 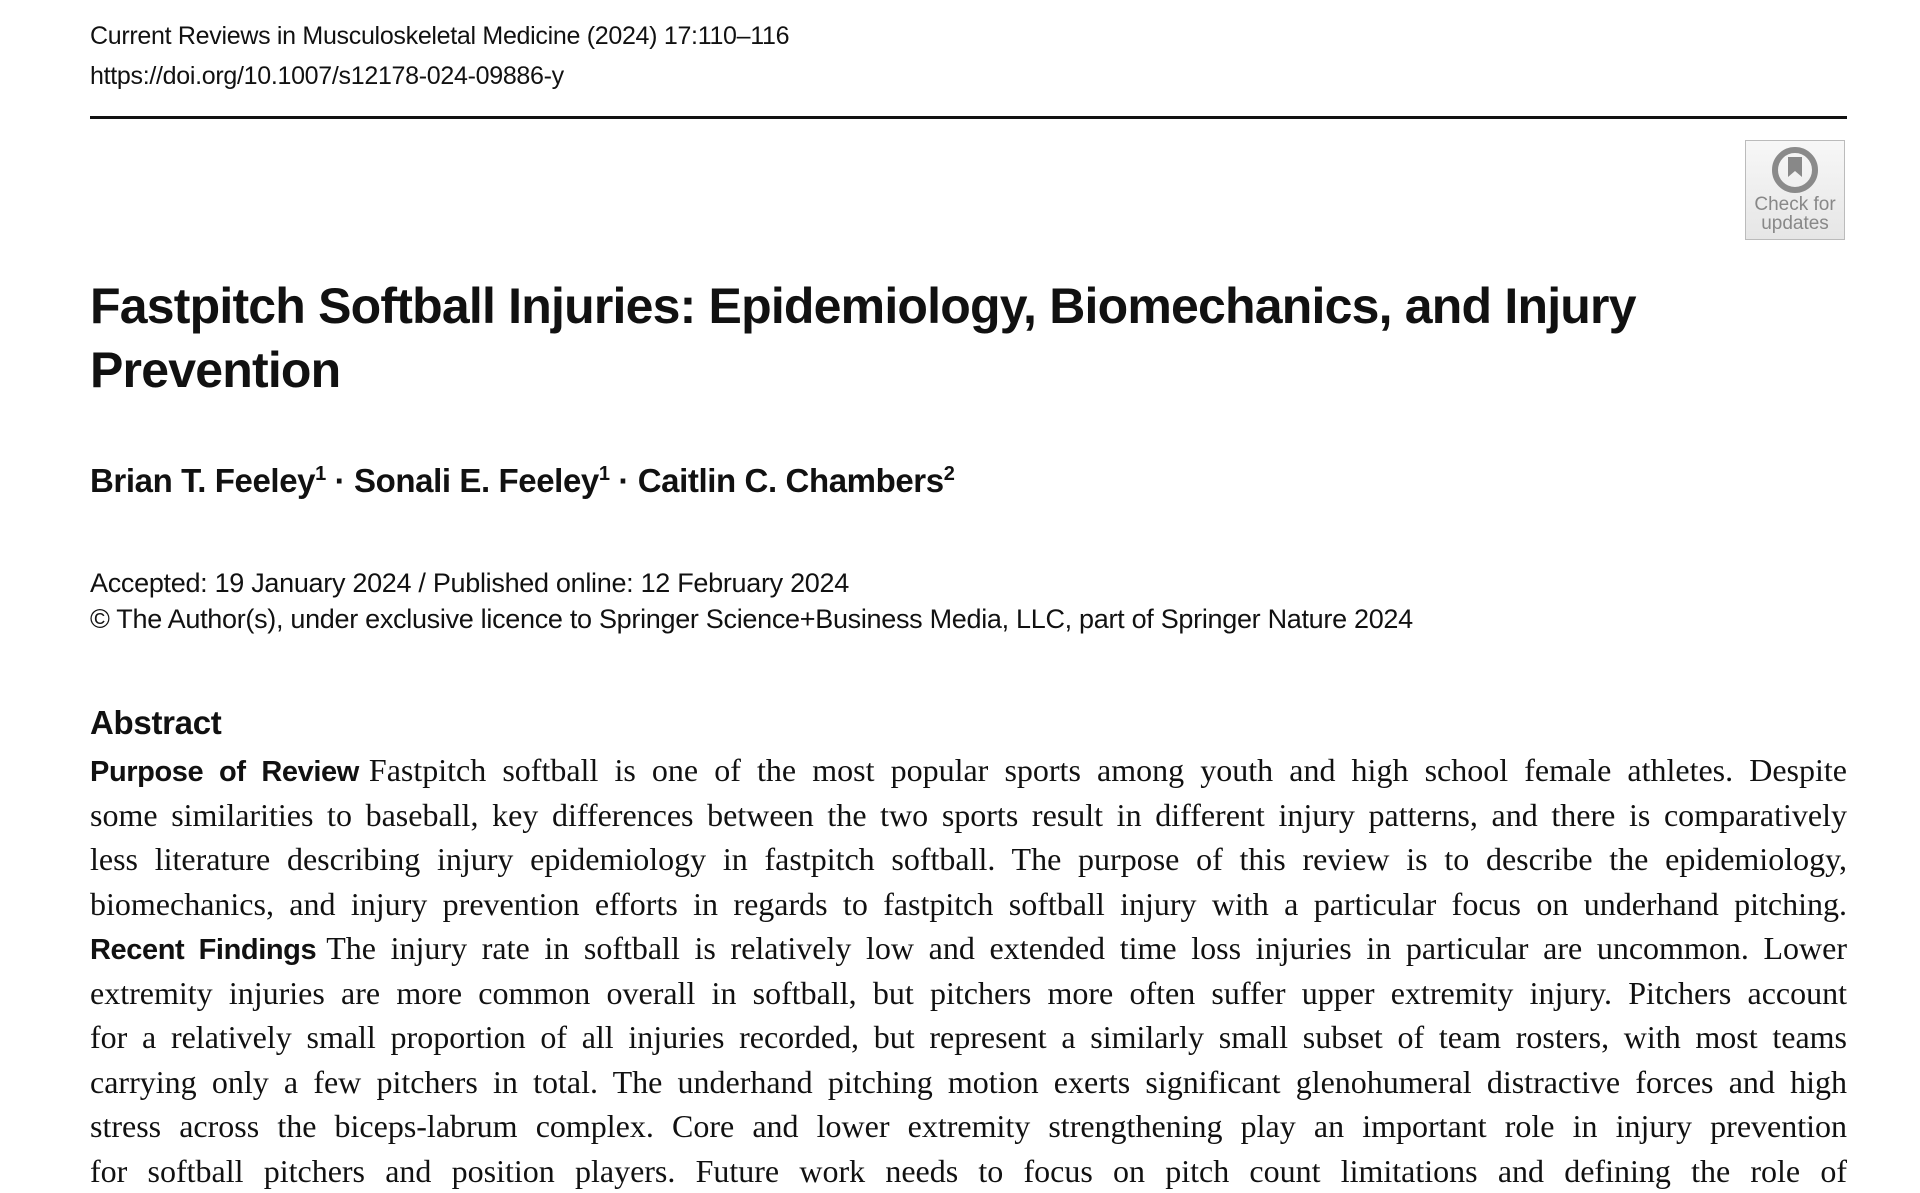 I want to click on badge-line1: Check for, so click(x=1795, y=204).